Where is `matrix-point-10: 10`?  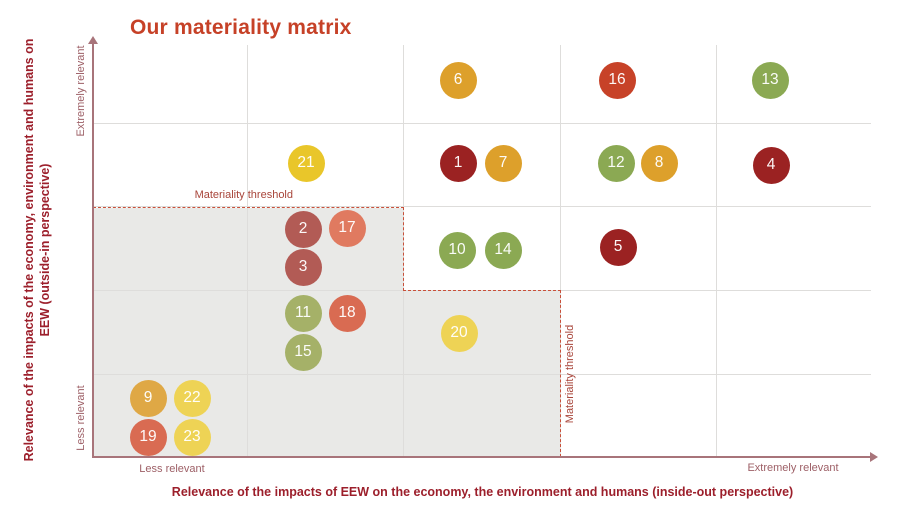 matrix-point-10: 10 is located at coordinates (457, 250).